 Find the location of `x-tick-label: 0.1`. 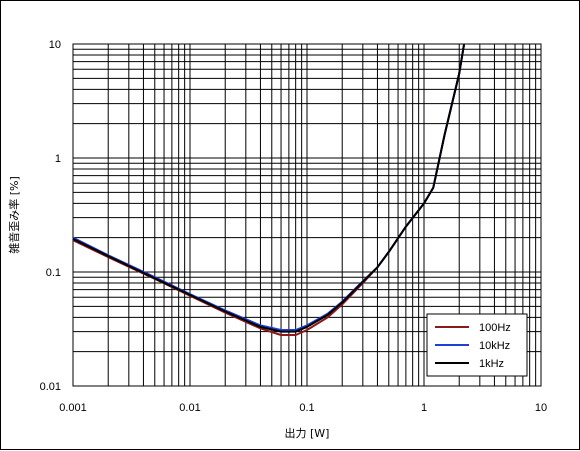

x-tick-label: 0.1 is located at coordinates (306, 408).